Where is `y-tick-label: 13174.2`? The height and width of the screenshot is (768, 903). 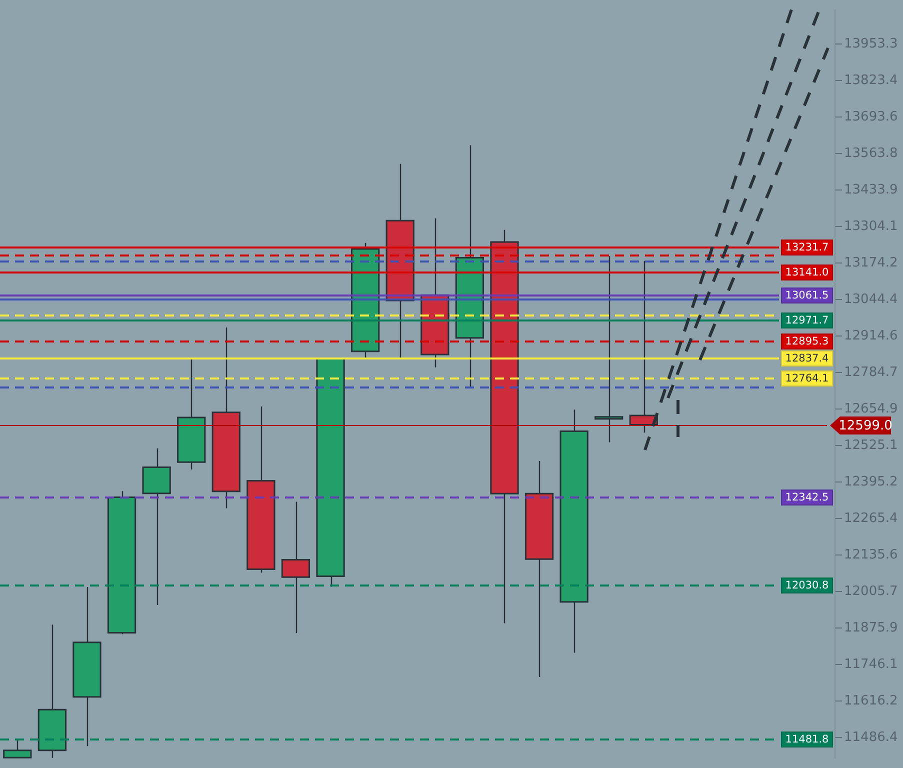
y-tick-label: 13174.2 is located at coordinates (871, 262).